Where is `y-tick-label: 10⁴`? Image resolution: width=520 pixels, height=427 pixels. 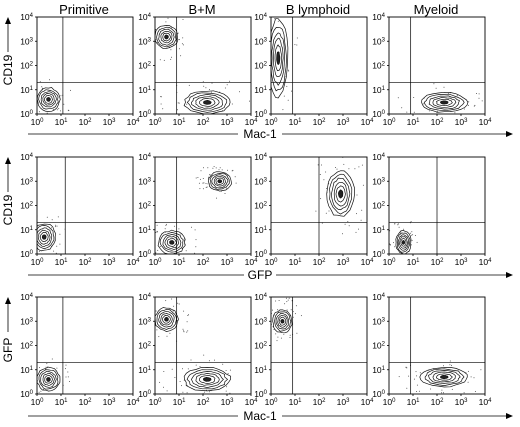 y-tick-label: 10⁴ is located at coordinates (260, 297).